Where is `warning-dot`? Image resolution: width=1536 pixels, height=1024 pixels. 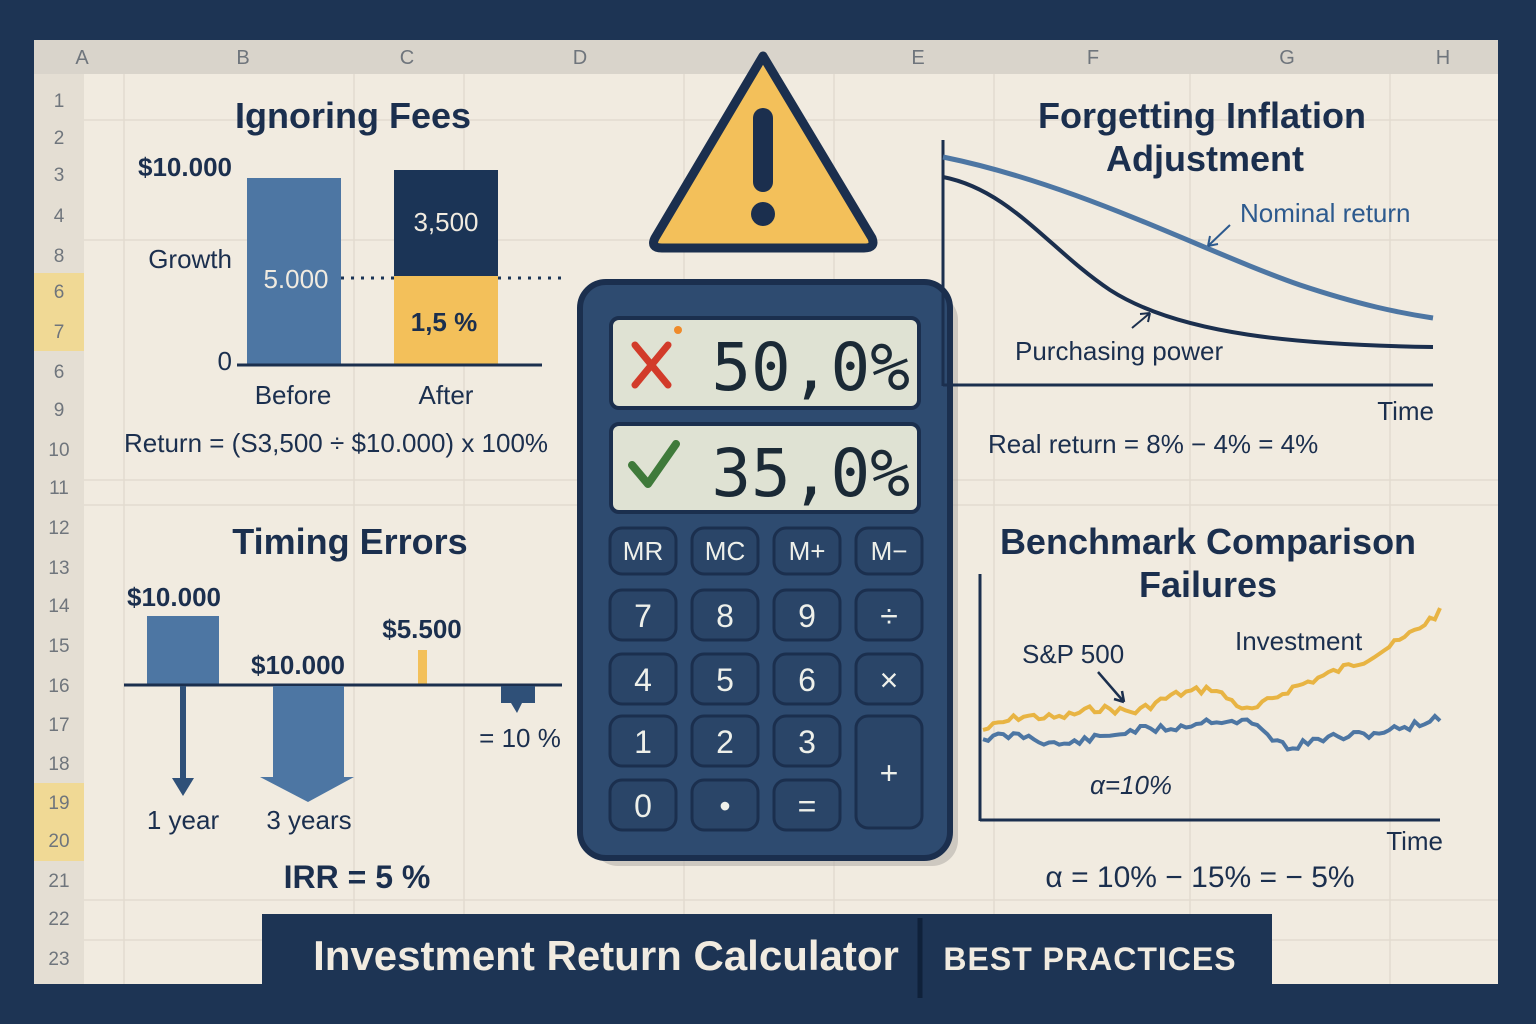 warning-dot is located at coordinates (763, 214).